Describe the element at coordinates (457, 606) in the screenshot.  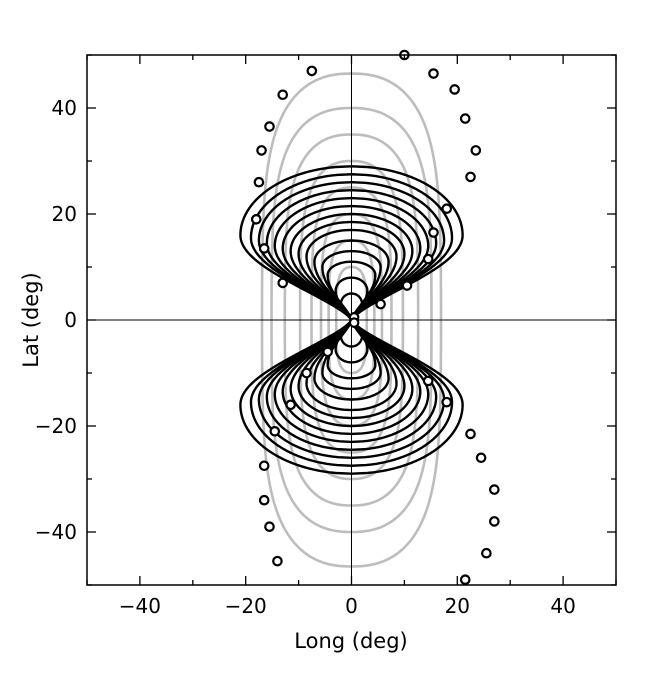
I see `x-tick-label: 20` at that location.